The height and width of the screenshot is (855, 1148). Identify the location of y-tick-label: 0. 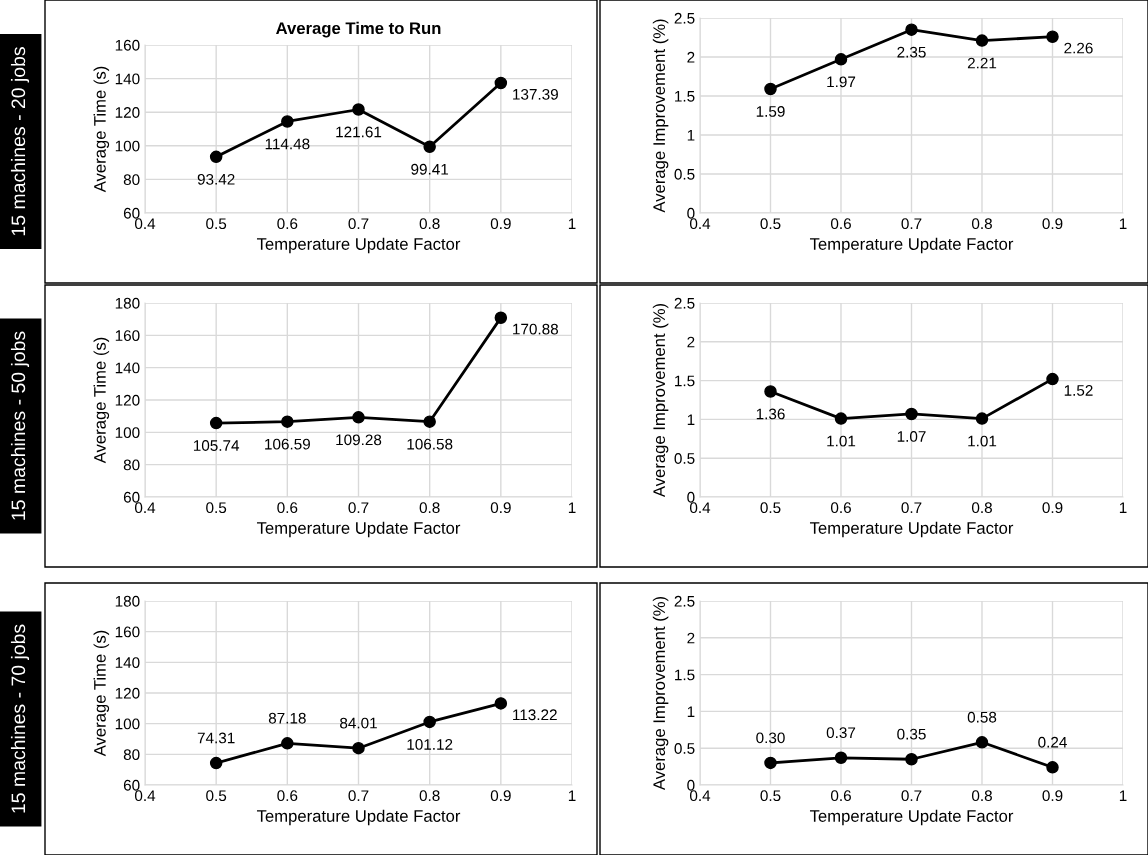
(691, 785).